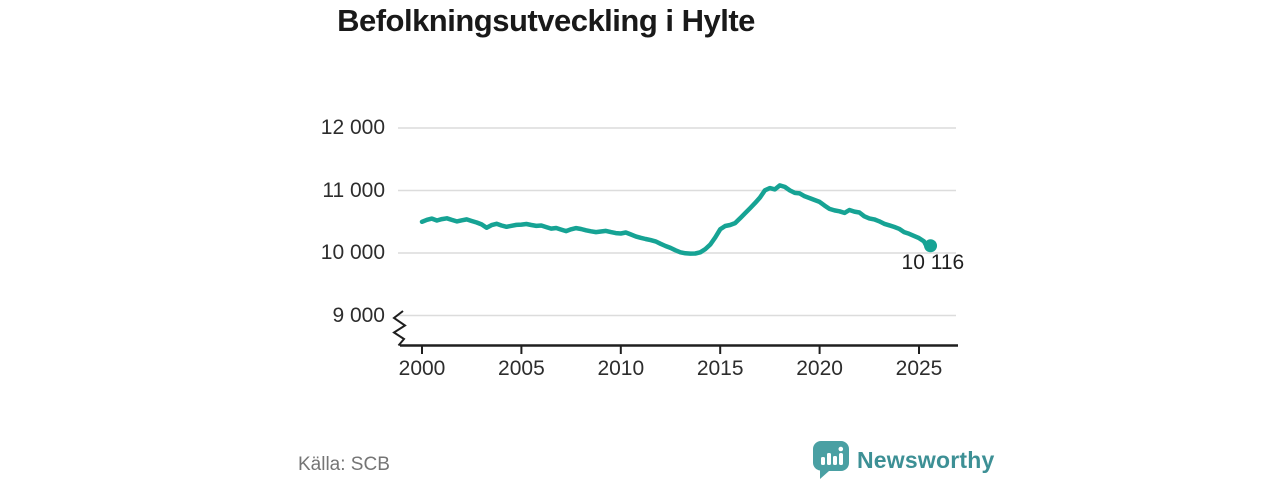 The image size is (1280, 480). Describe the element at coordinates (676, 219) in the screenshot. I see `population-line` at that location.